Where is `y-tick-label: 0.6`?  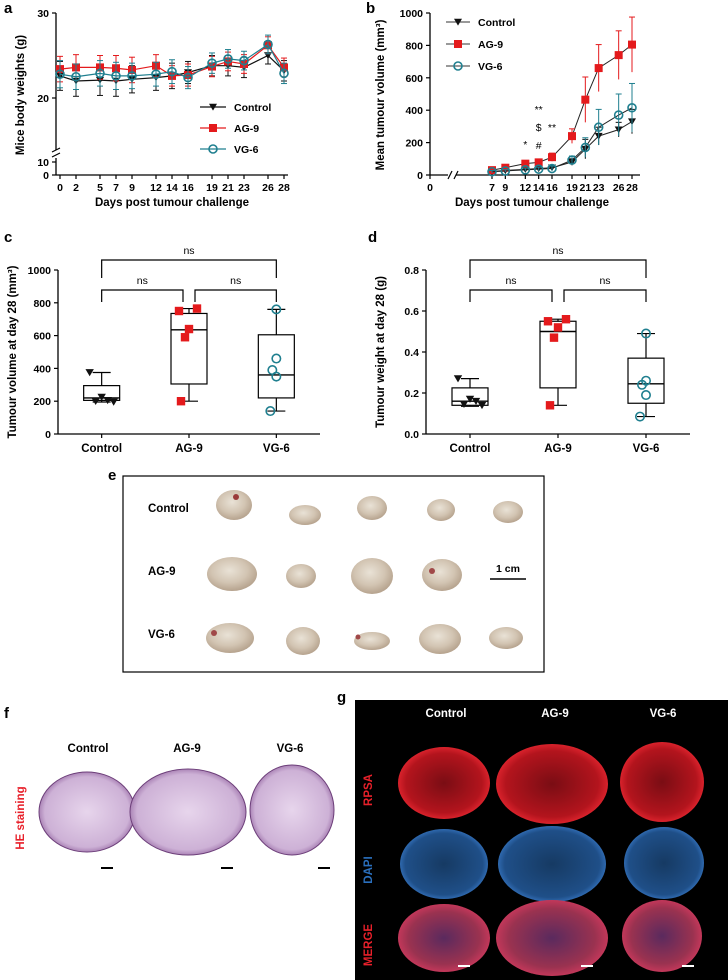 y-tick-label: 0.6 is located at coordinates (411, 312).